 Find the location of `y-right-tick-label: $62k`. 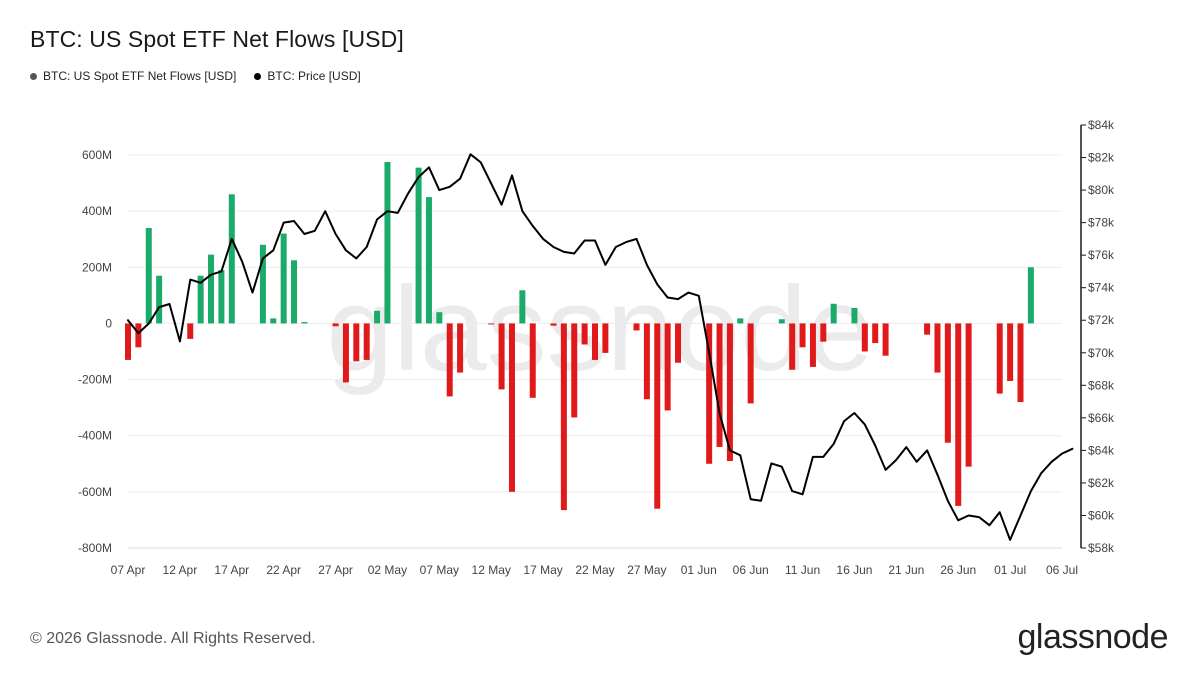

y-right-tick-label: $62k is located at coordinates (1101, 483).